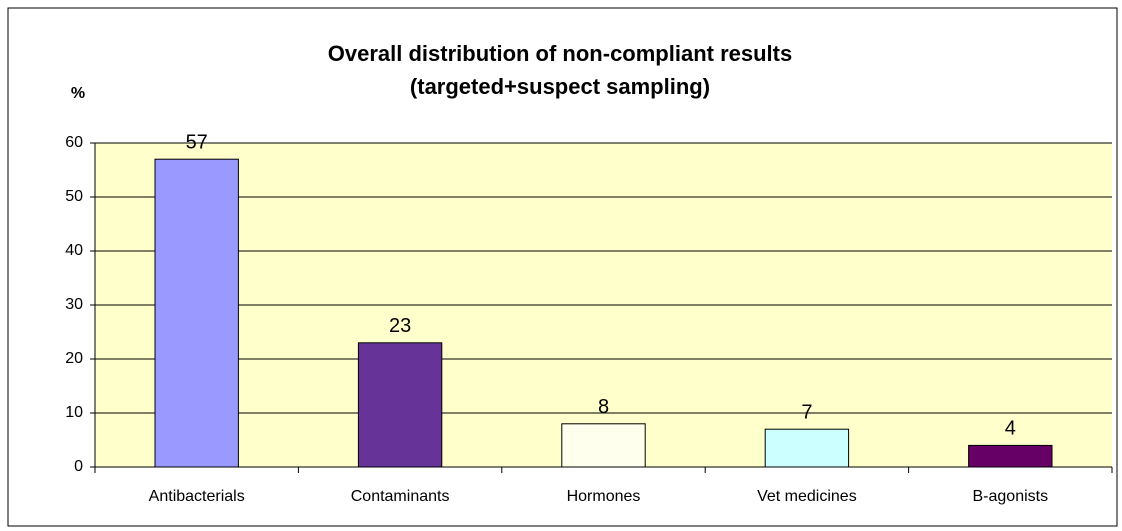  Describe the element at coordinates (400, 326) in the screenshot. I see `data-label: 23` at that location.